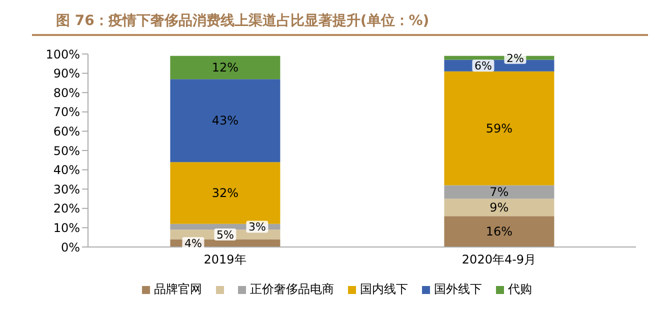  What do you see at coordinates (66, 93) in the screenshot?
I see `y-tick-label: 80%` at bounding box center [66, 93].